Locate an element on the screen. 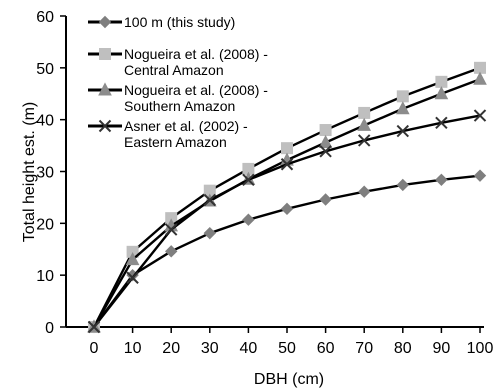  legend-label: 100 m (this study) is located at coordinates (179, 22).